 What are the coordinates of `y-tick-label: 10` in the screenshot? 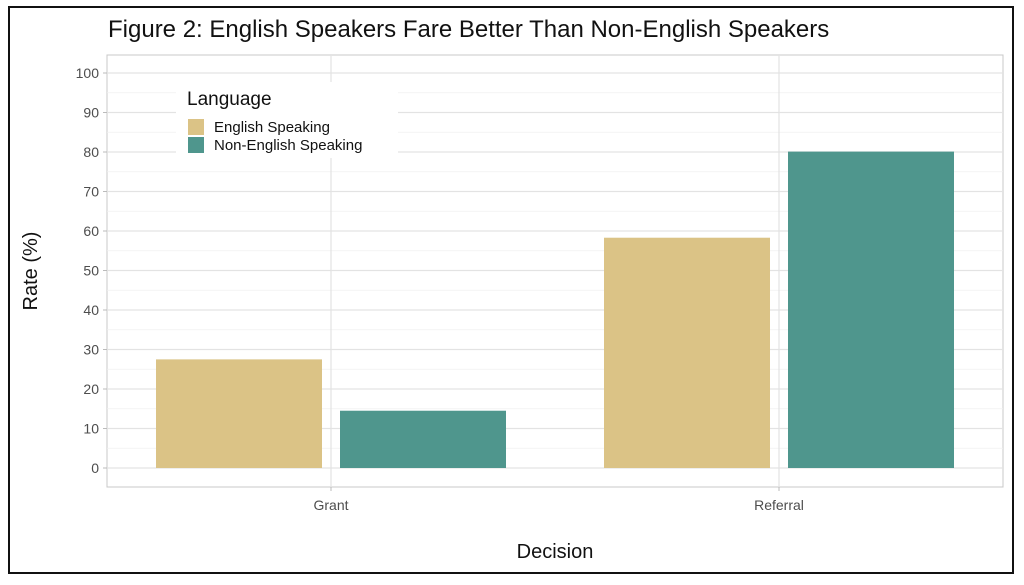 It's located at (91, 429).